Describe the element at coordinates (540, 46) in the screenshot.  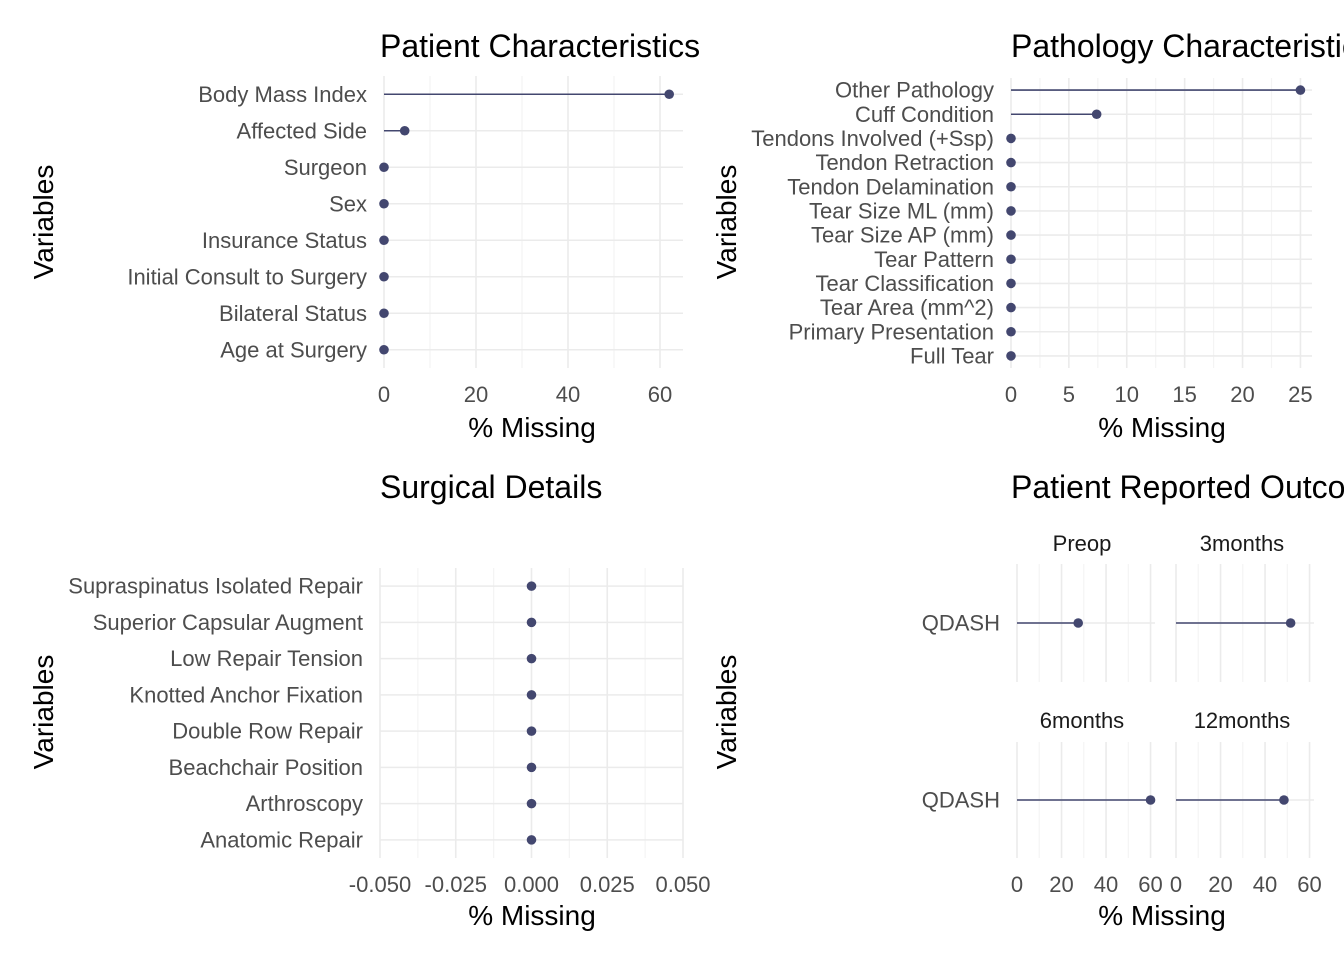
I see `panel-title: Patient Characteristics` at that location.